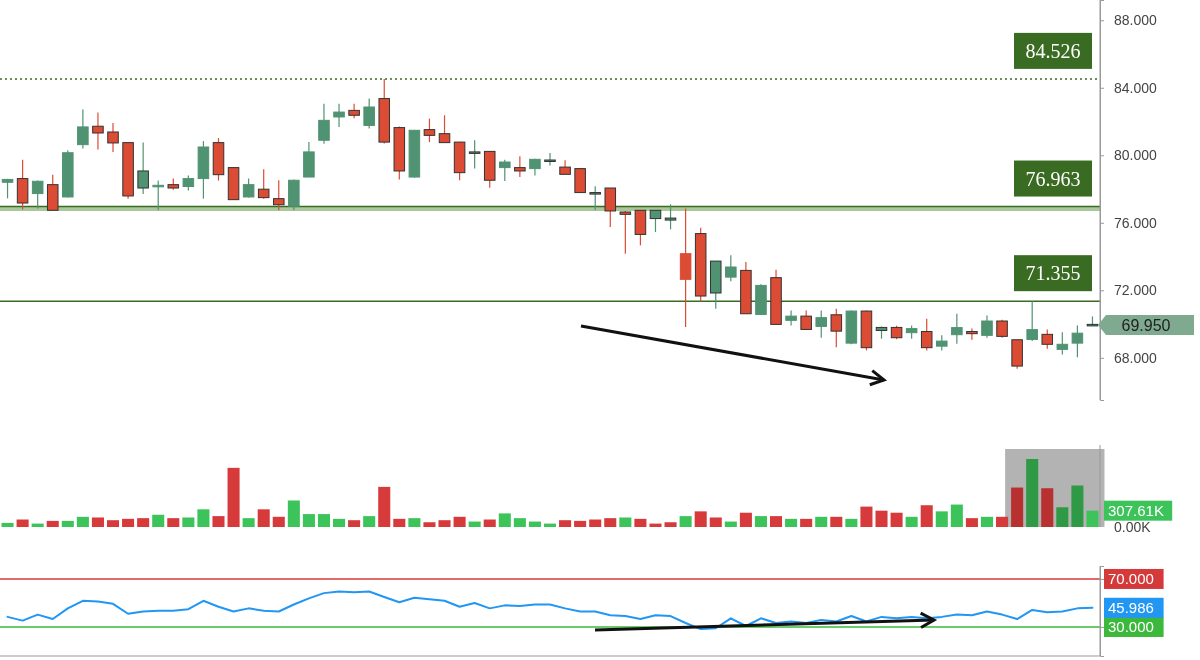  What do you see at coordinates (550, 610) in the screenshot?
I see `line-series` at bounding box center [550, 610].